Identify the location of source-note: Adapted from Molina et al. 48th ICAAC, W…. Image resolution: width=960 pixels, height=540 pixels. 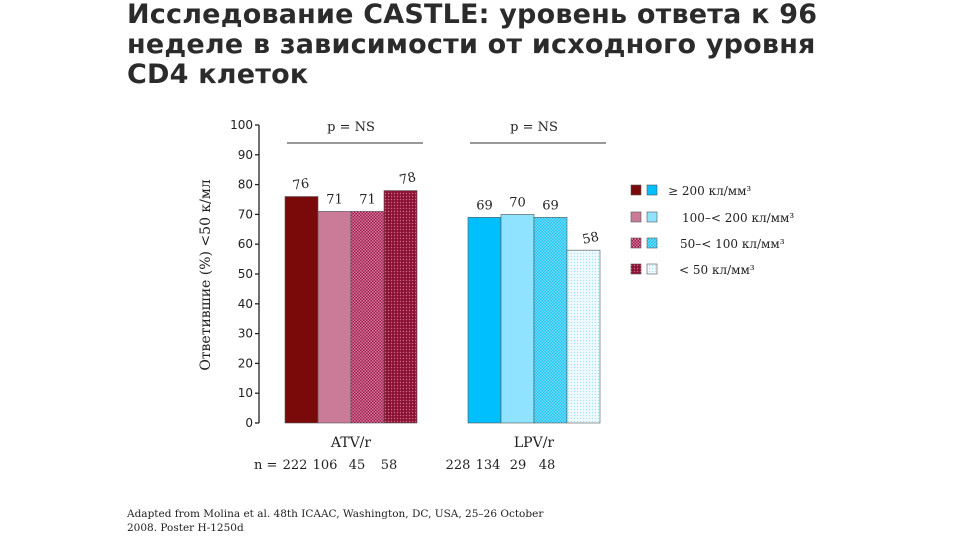
(342, 521).